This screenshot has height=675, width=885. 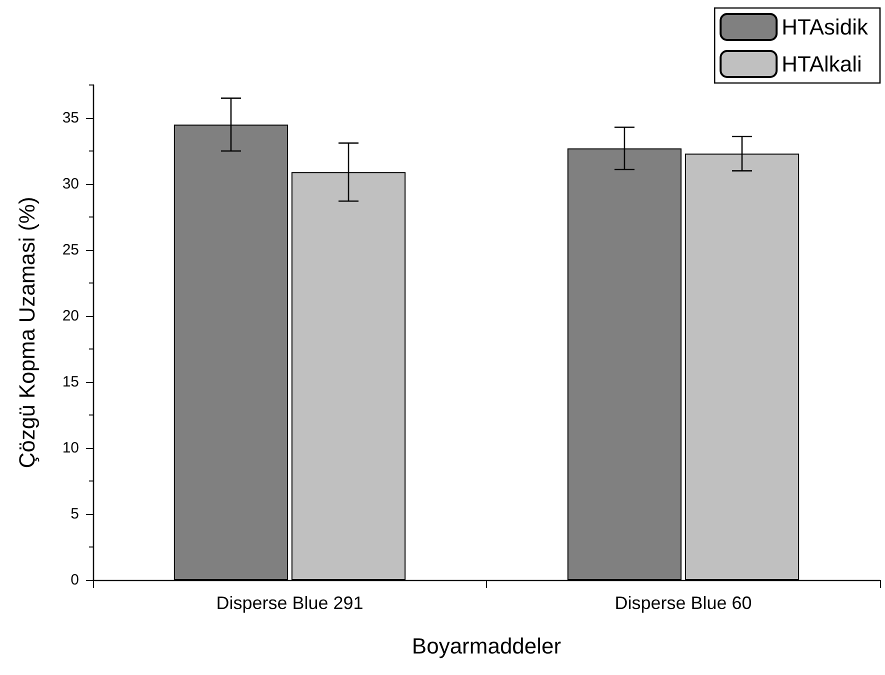 I want to click on y-tick-label: 20, so click(x=70, y=316).